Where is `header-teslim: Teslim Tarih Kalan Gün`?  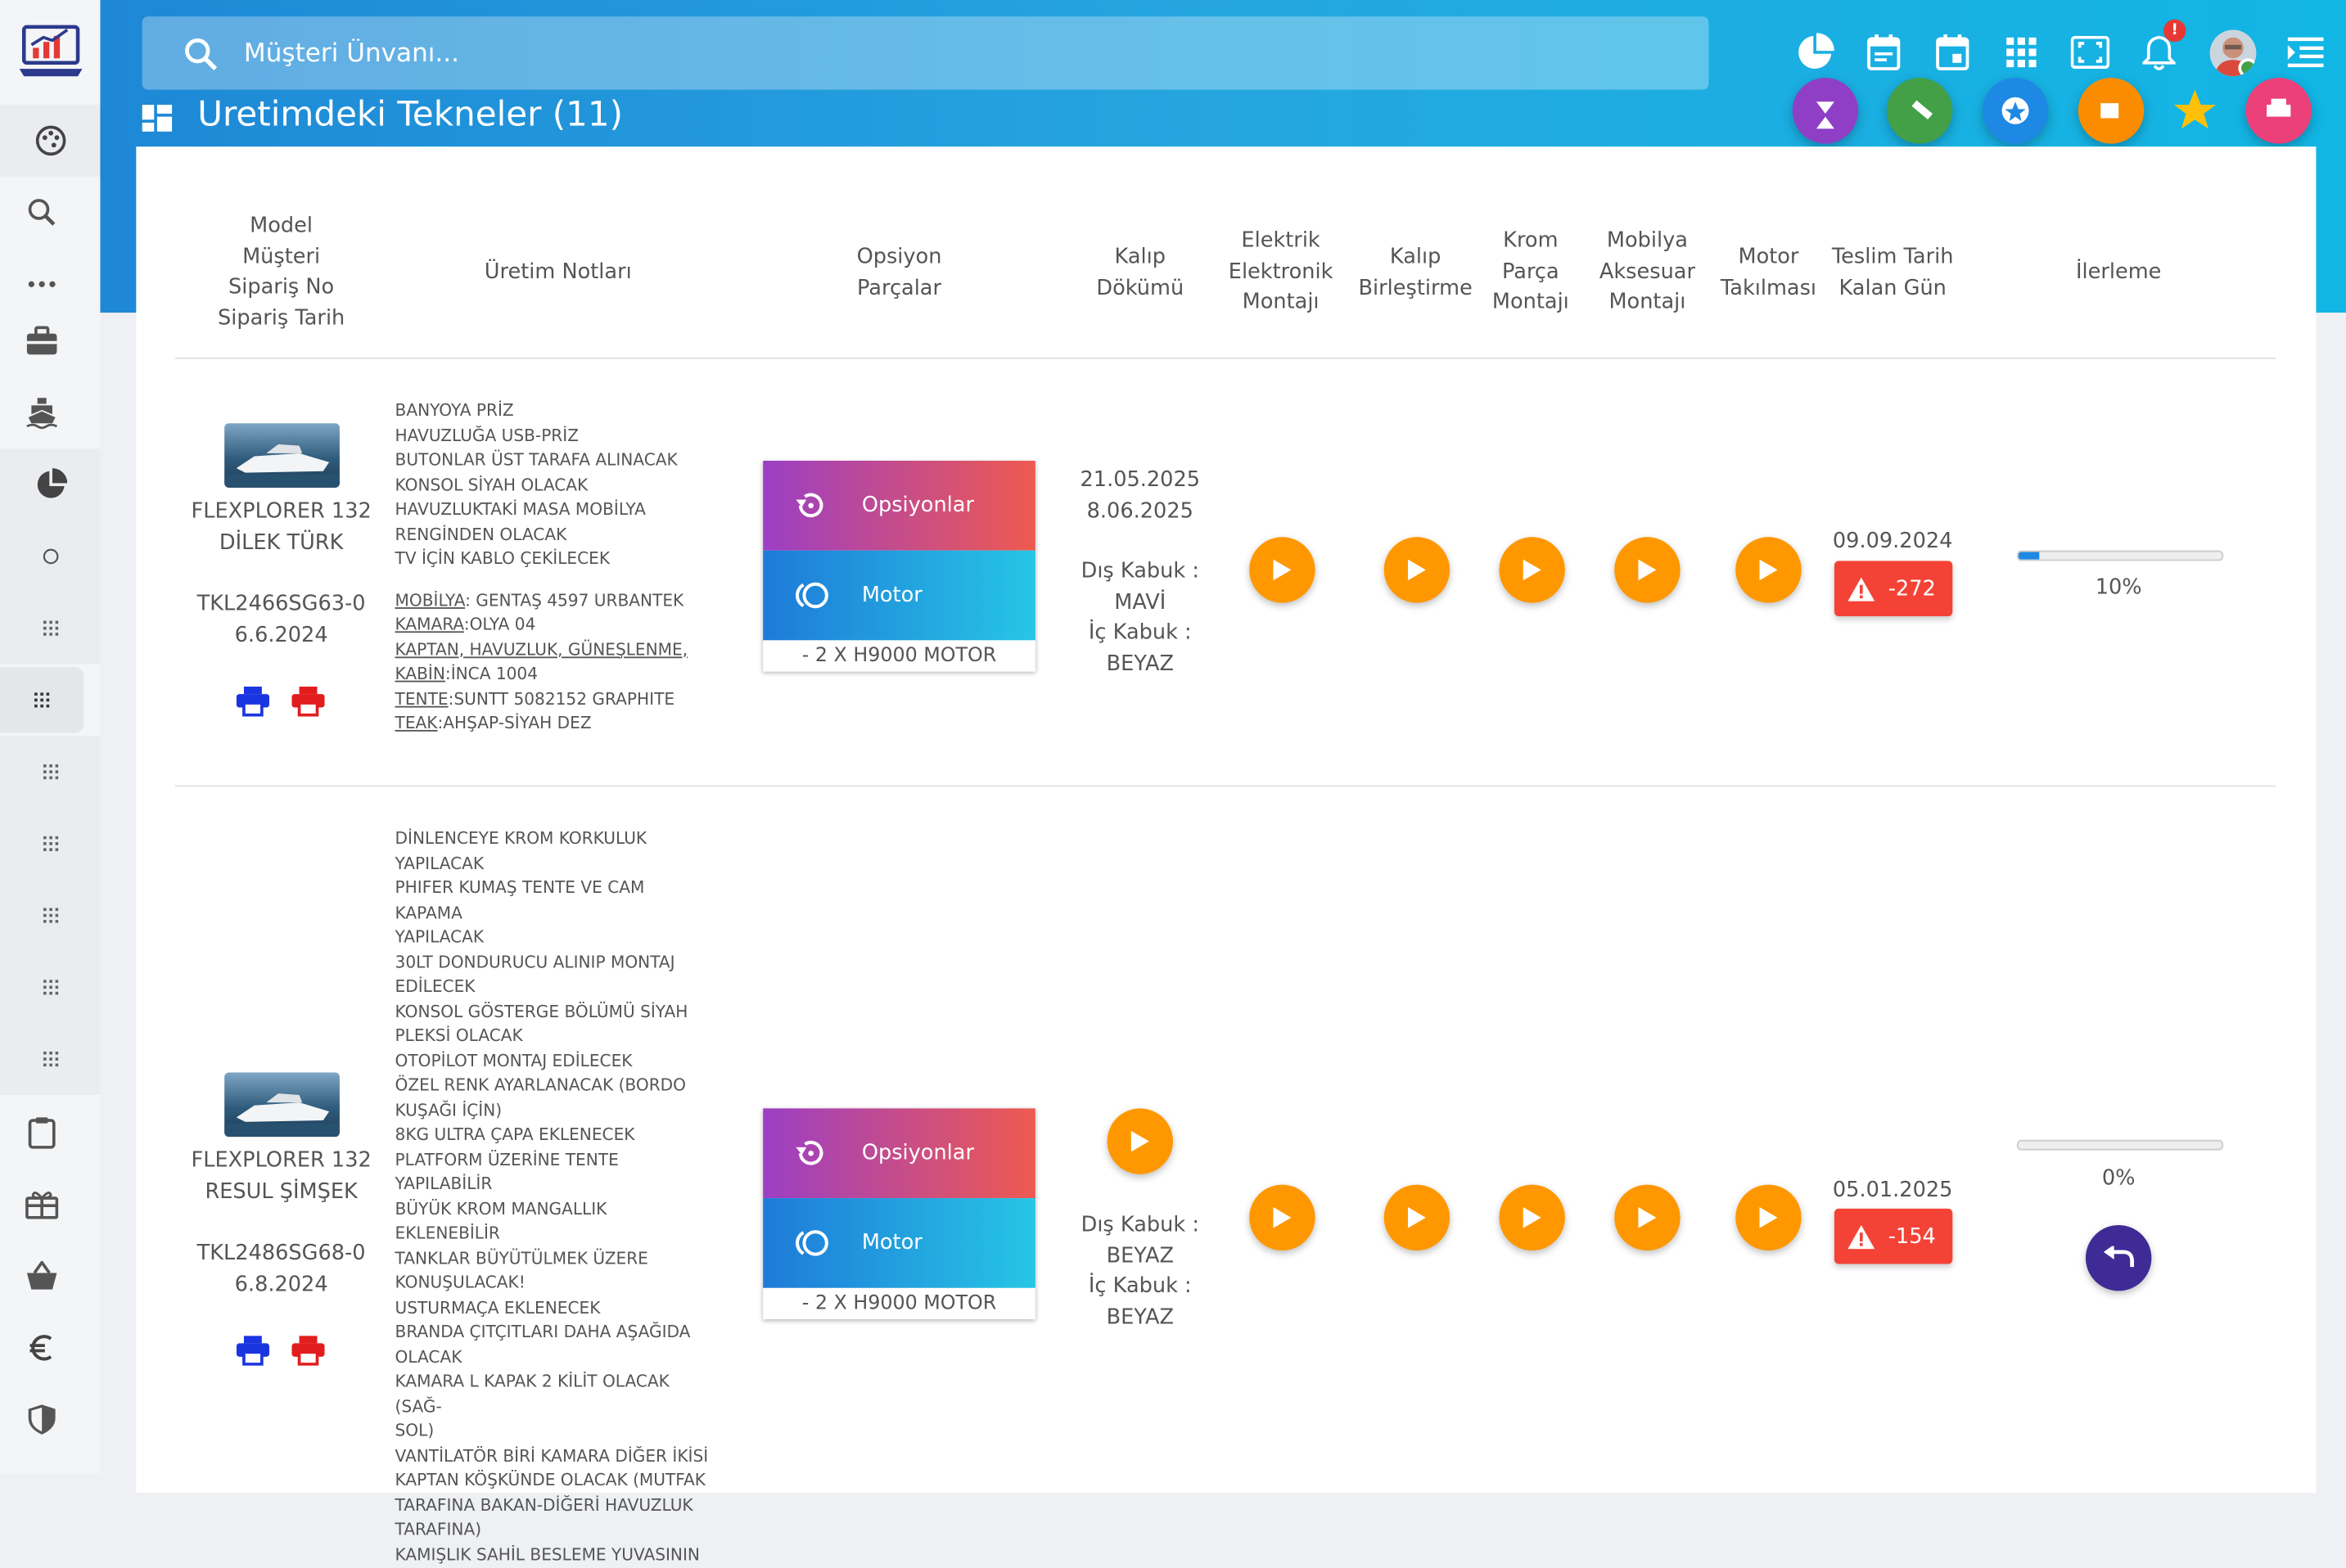 header-teslim: Teslim Tarih Kalan Gün is located at coordinates (1893, 272).